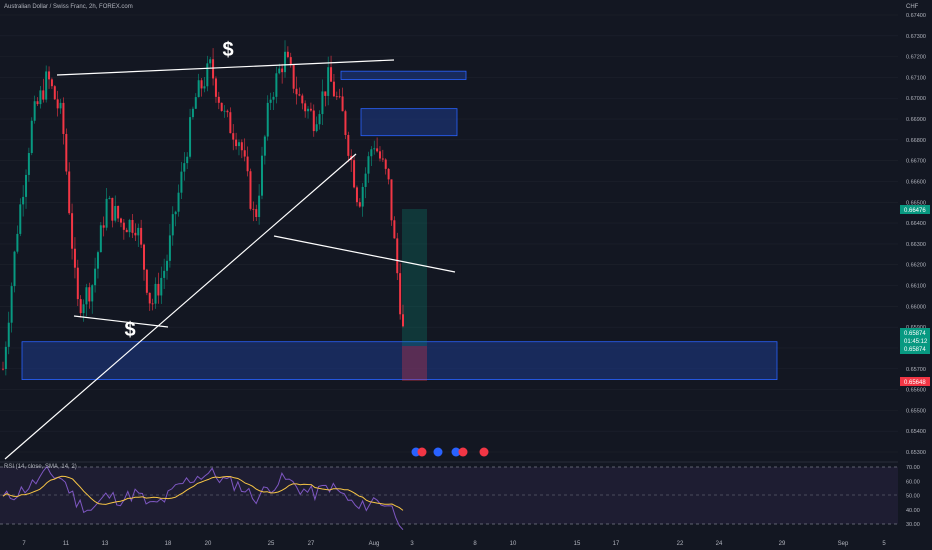  I want to click on price-tick-label: 0.66300, so click(916, 245).